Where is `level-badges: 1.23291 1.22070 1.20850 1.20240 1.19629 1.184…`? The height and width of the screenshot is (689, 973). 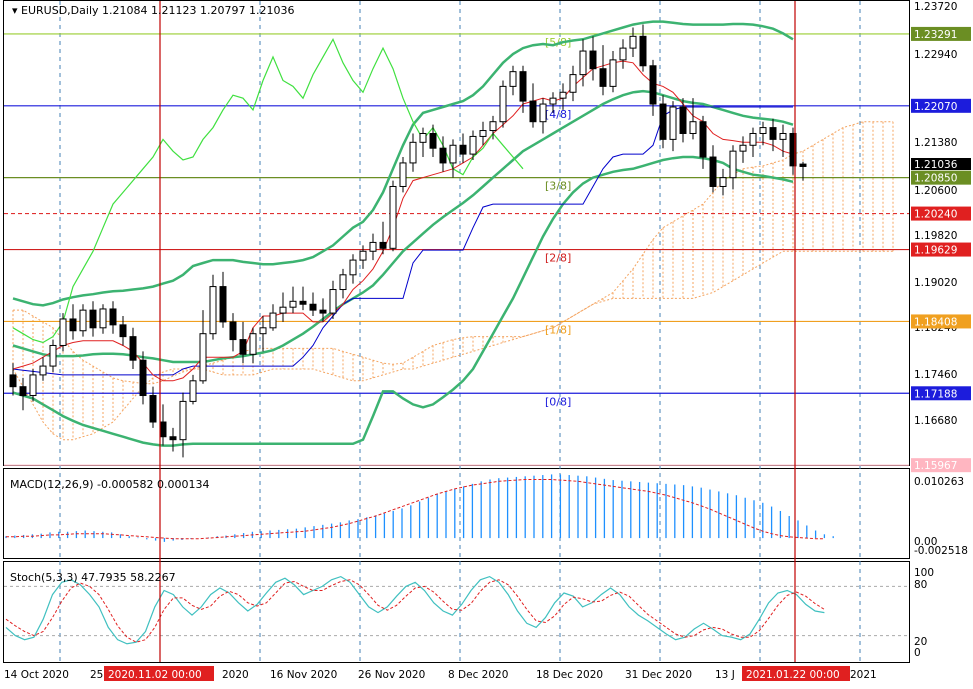
level-badges: 1.23291 1.22070 1.20850 1.20240 1.19629 1.184… is located at coordinates (941, 249).